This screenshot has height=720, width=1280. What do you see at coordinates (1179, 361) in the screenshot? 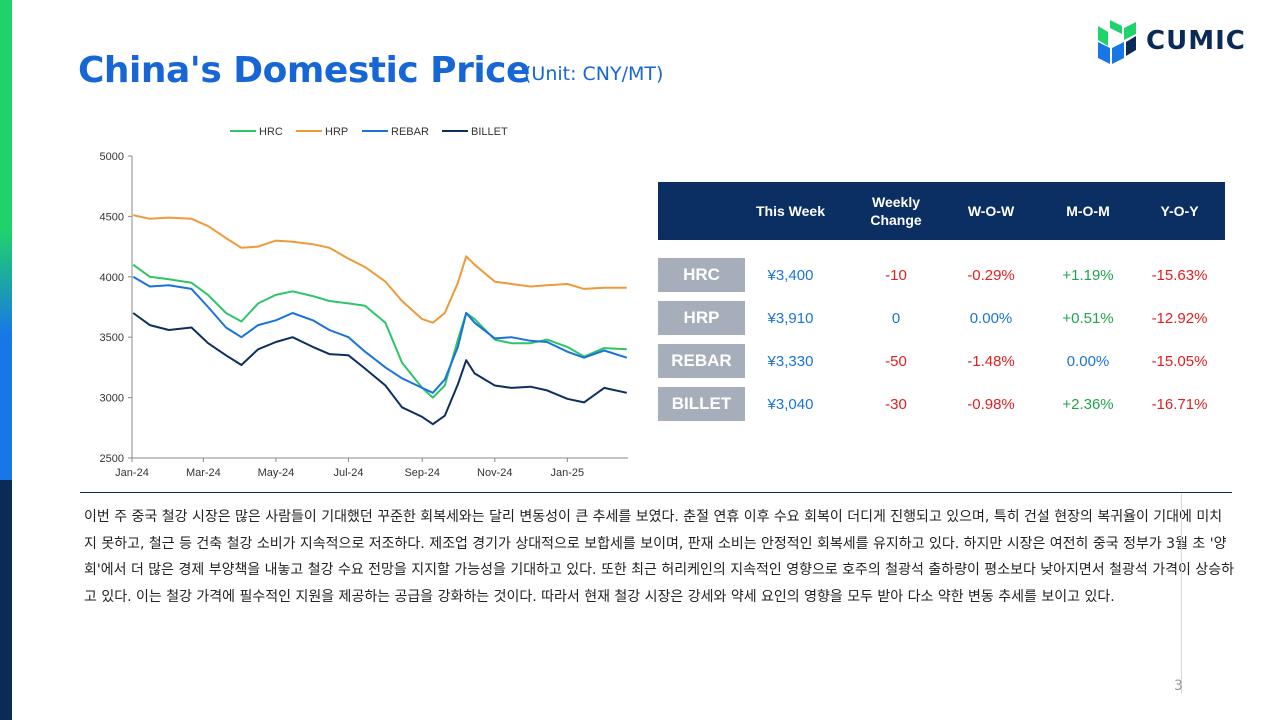
I see `cell-yoy: -15.05%` at bounding box center [1179, 361].